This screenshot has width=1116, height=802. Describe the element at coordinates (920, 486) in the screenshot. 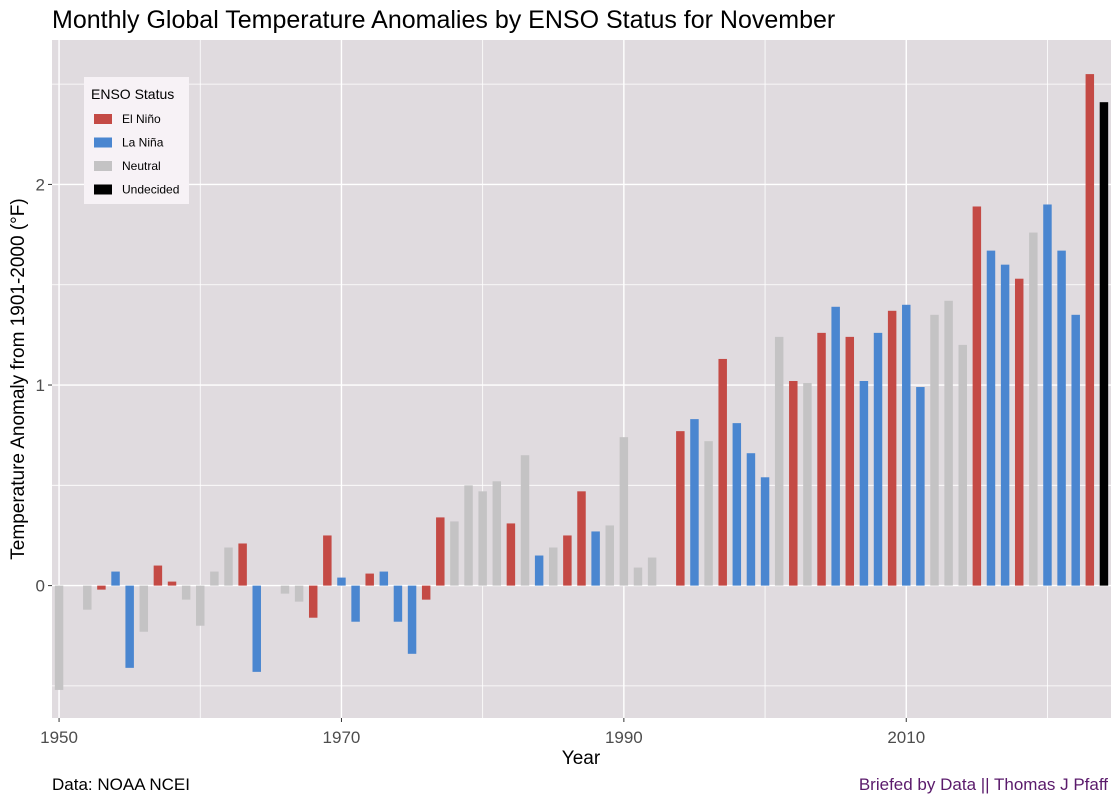

I see `bar-2011` at that location.